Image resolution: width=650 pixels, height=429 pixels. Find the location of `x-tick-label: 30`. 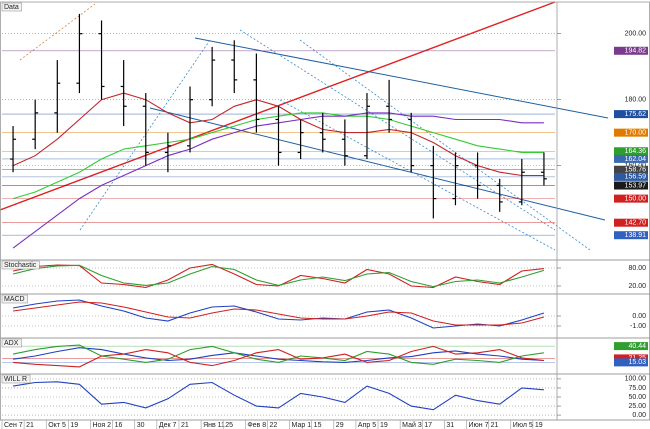

x-tick-label: 30 is located at coordinates (141, 425).